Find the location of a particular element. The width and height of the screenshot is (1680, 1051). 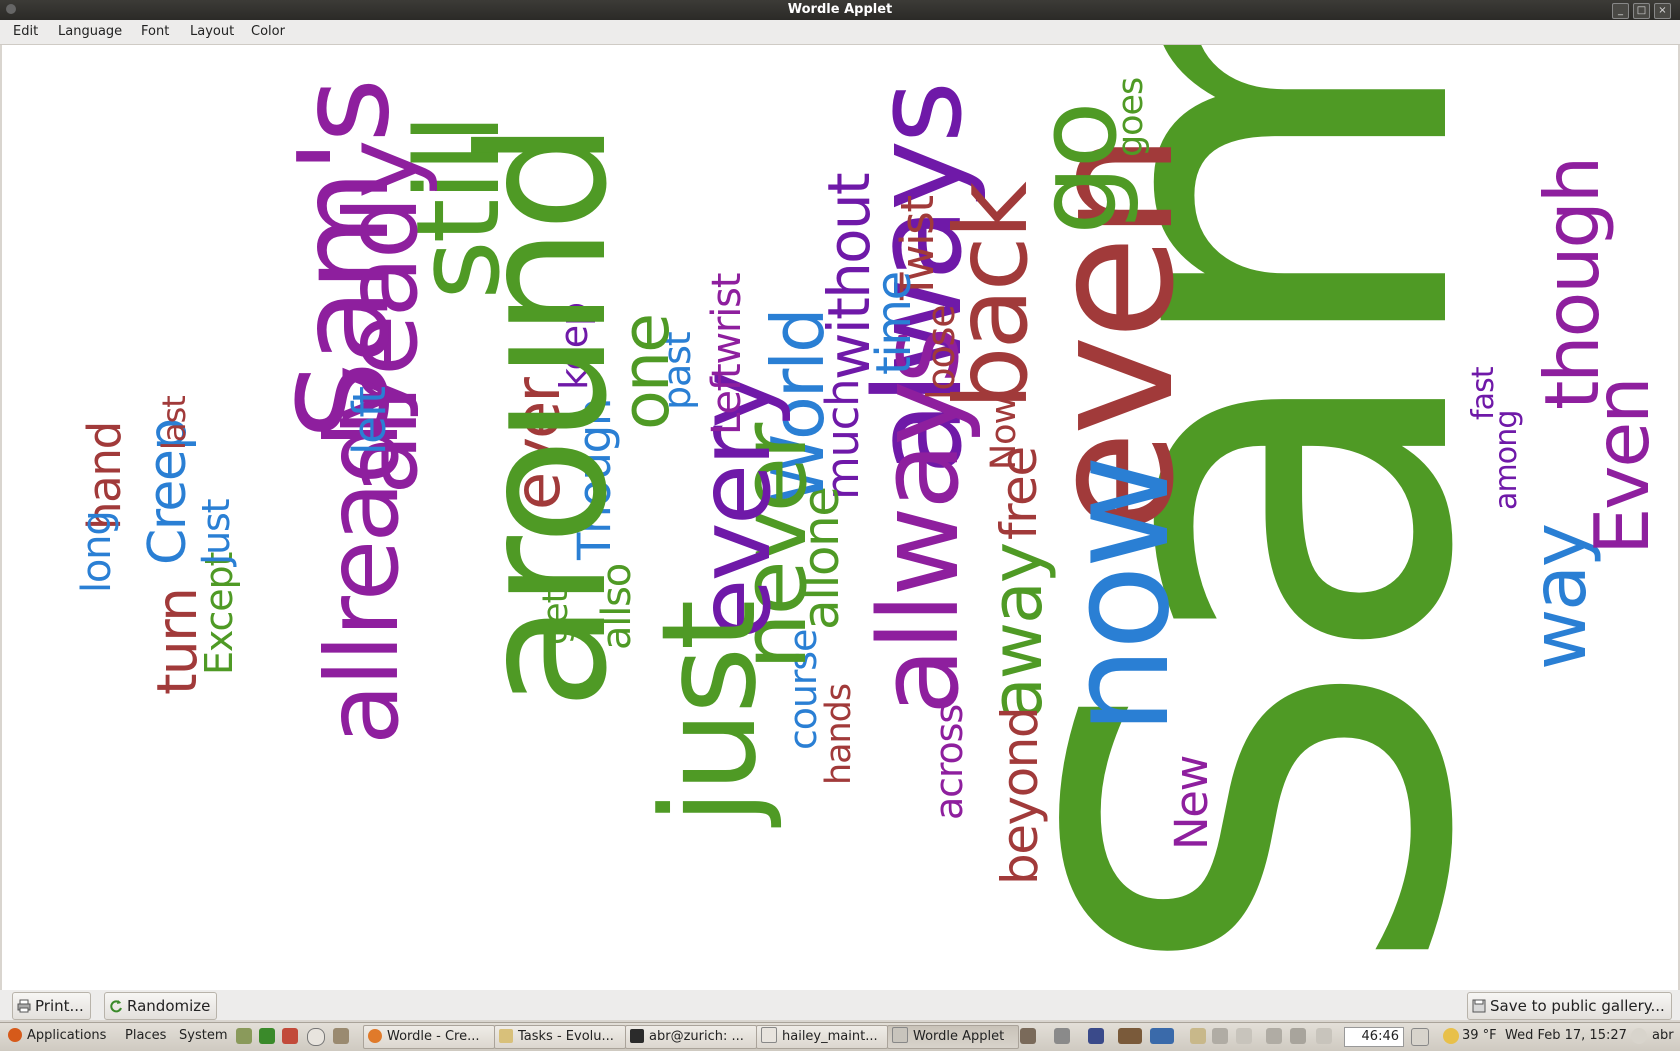

maximize-icon: □ is located at coordinates (1641, 11).